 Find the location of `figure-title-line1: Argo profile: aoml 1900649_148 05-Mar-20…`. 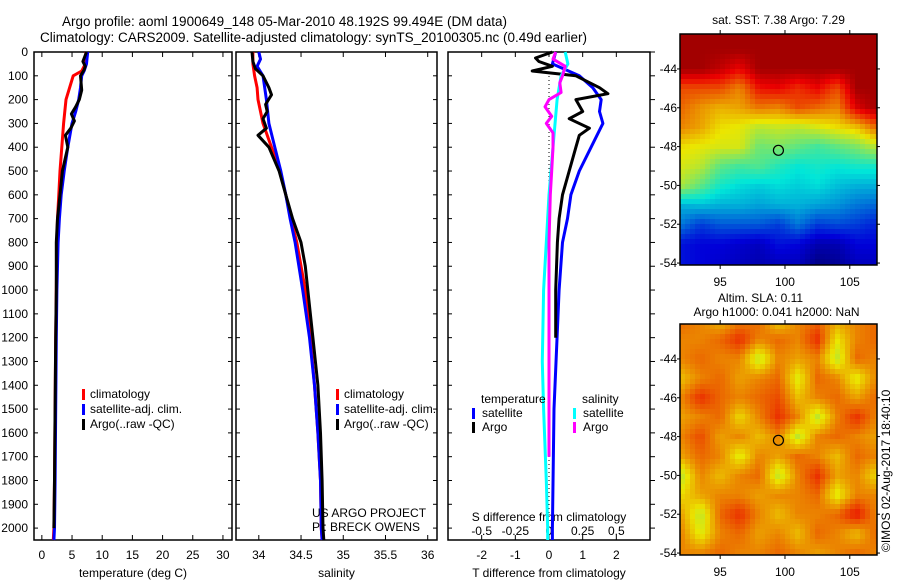

figure-title-line1: Argo profile: aoml 1900649_148 05-Mar-20… is located at coordinates (284, 21).